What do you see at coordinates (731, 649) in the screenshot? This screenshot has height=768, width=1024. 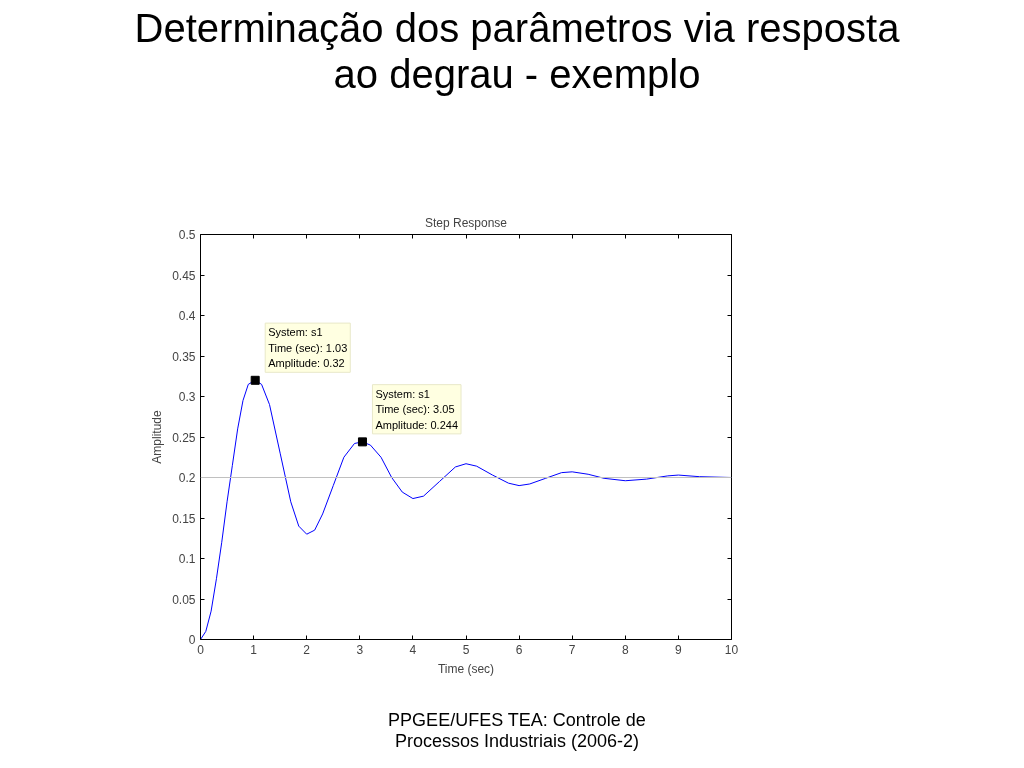 I see `x-tick-label: 10` at bounding box center [731, 649].